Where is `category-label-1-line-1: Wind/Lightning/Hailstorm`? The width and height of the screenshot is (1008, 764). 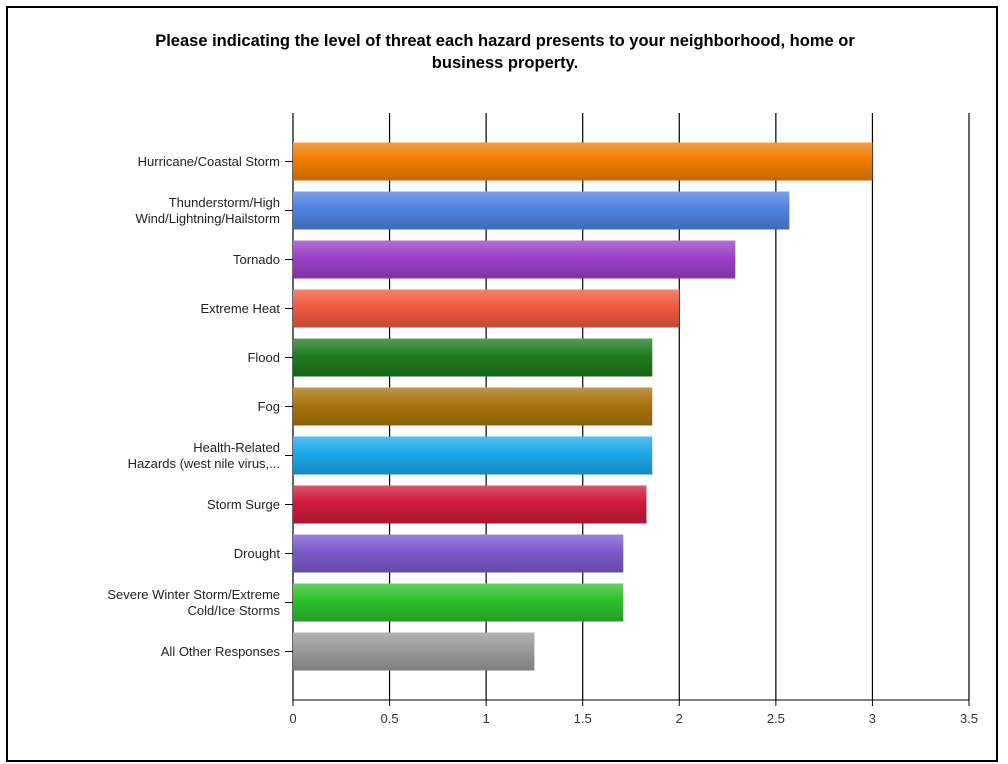 category-label-1-line-1: Wind/Lightning/Hailstorm is located at coordinates (207, 218).